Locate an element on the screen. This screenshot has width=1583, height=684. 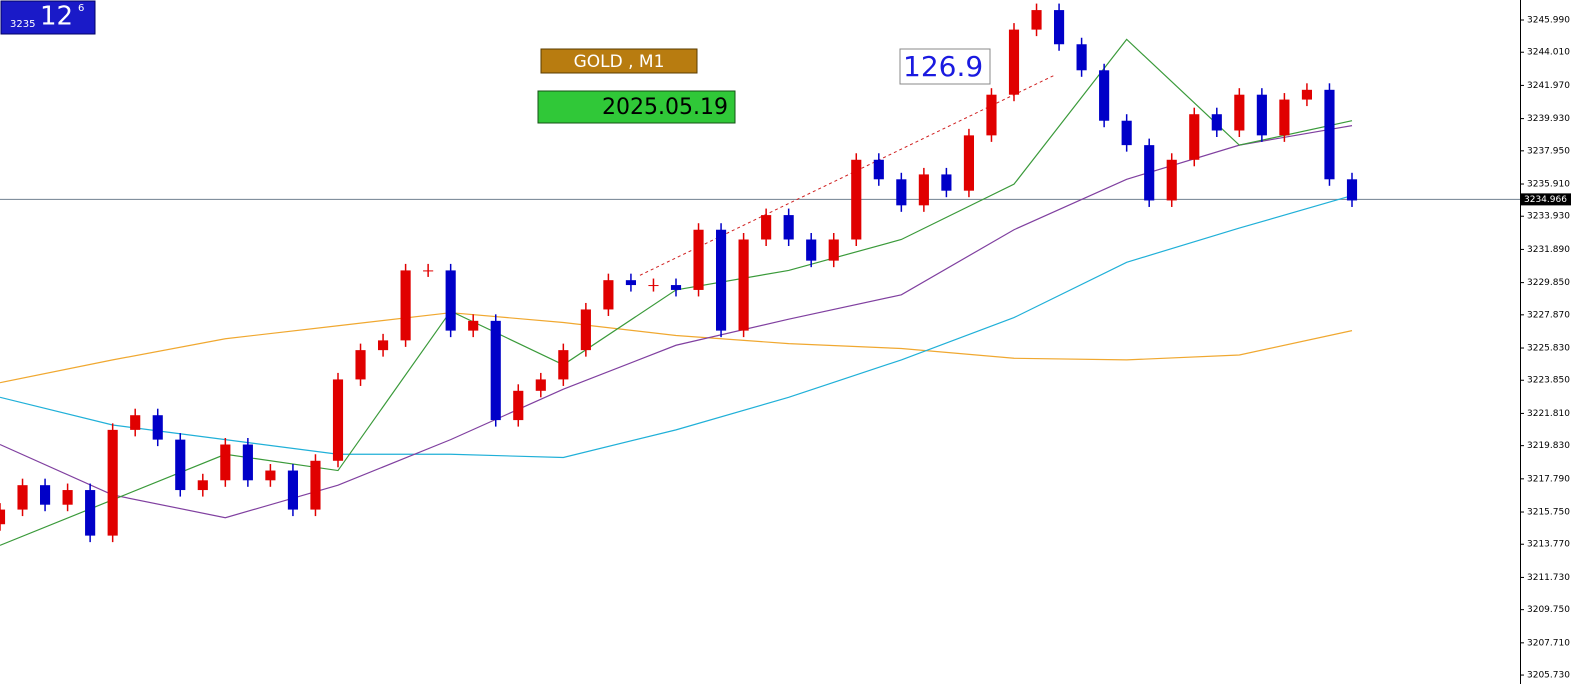
trendline is located at coordinates (847, 175).